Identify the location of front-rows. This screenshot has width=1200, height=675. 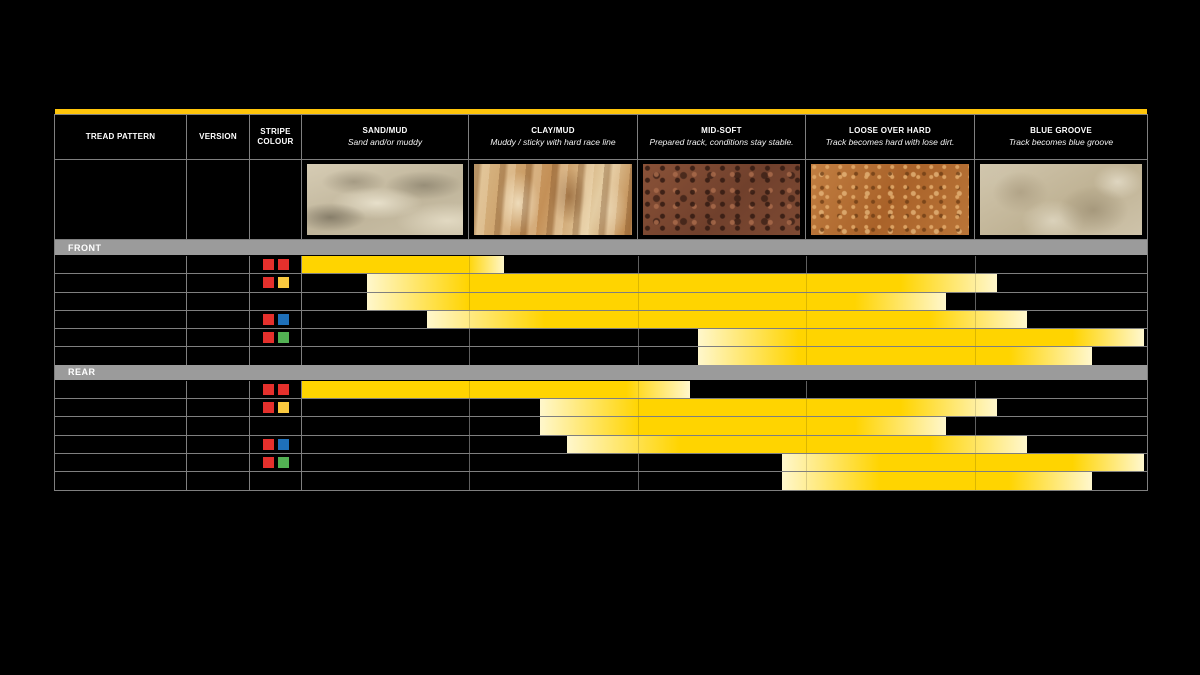
(601, 310).